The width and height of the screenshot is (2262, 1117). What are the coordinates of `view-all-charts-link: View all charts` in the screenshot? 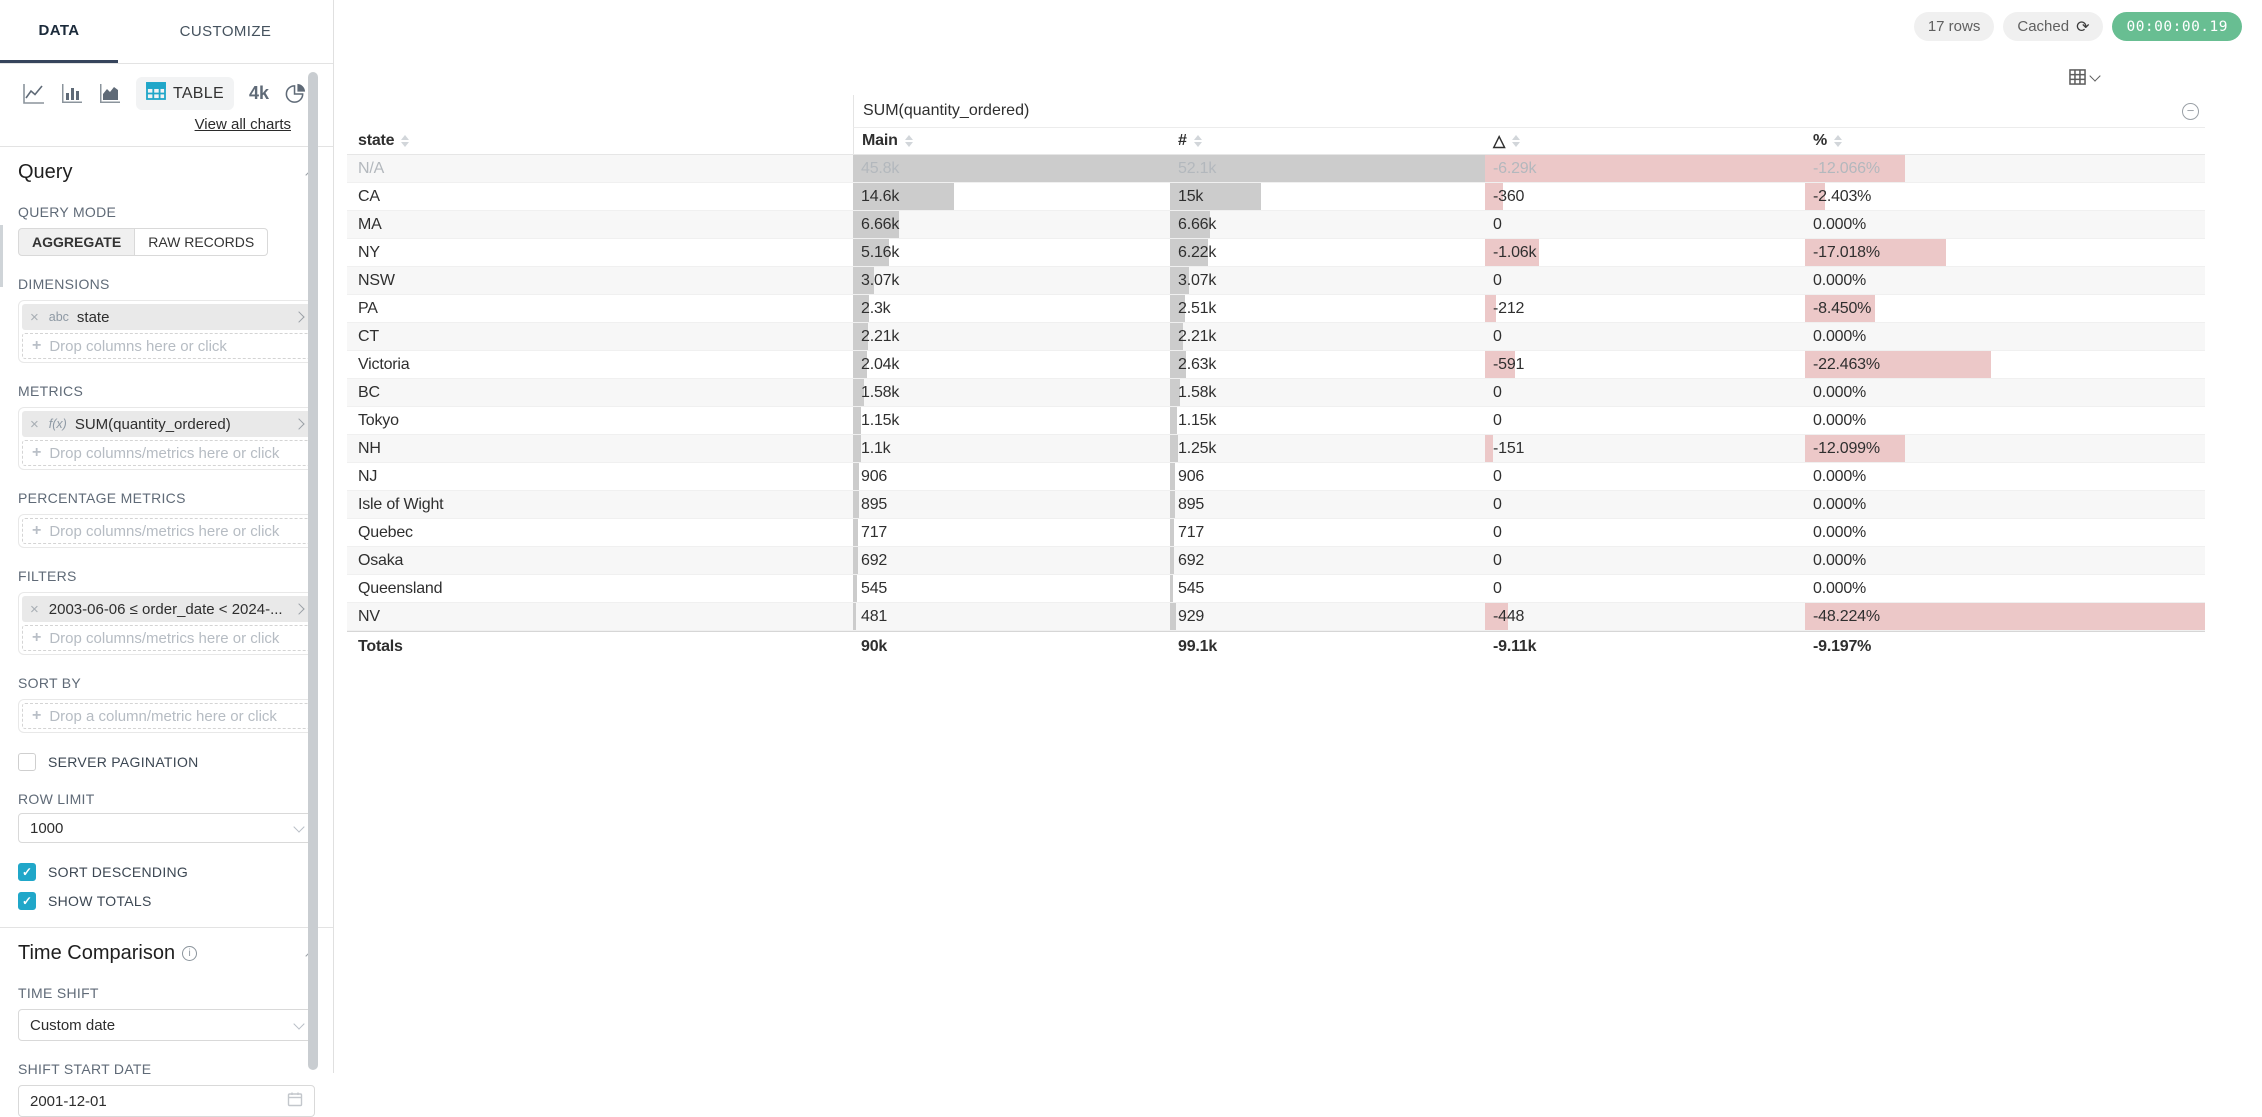 It's located at (243, 124).